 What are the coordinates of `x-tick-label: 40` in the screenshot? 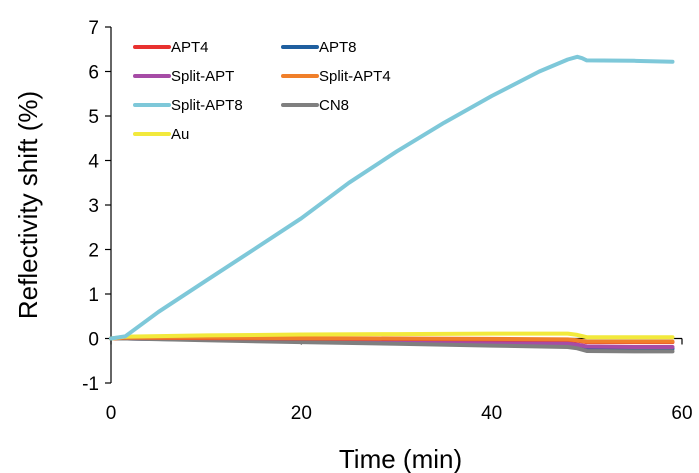 It's located at (491, 413).